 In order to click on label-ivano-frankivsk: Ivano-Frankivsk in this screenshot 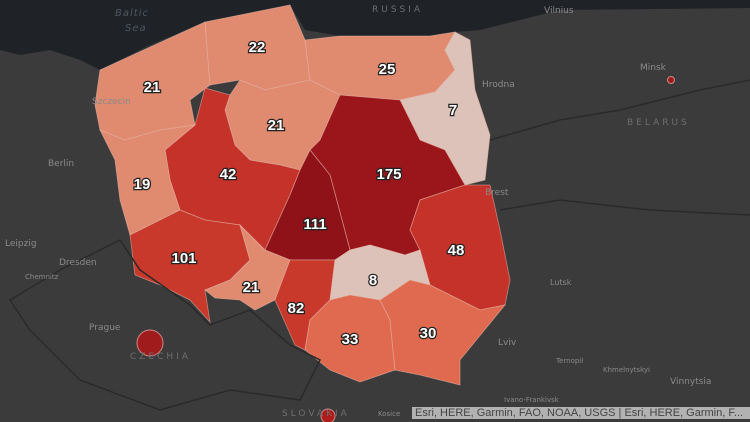, I will do `click(532, 400)`.